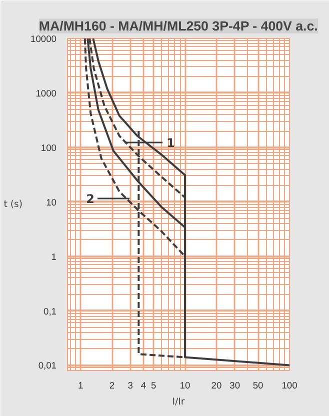 Image resolution: width=329 pixels, height=416 pixels. Describe the element at coordinates (81, 385) in the screenshot. I see `x-tick-label: 1` at that location.